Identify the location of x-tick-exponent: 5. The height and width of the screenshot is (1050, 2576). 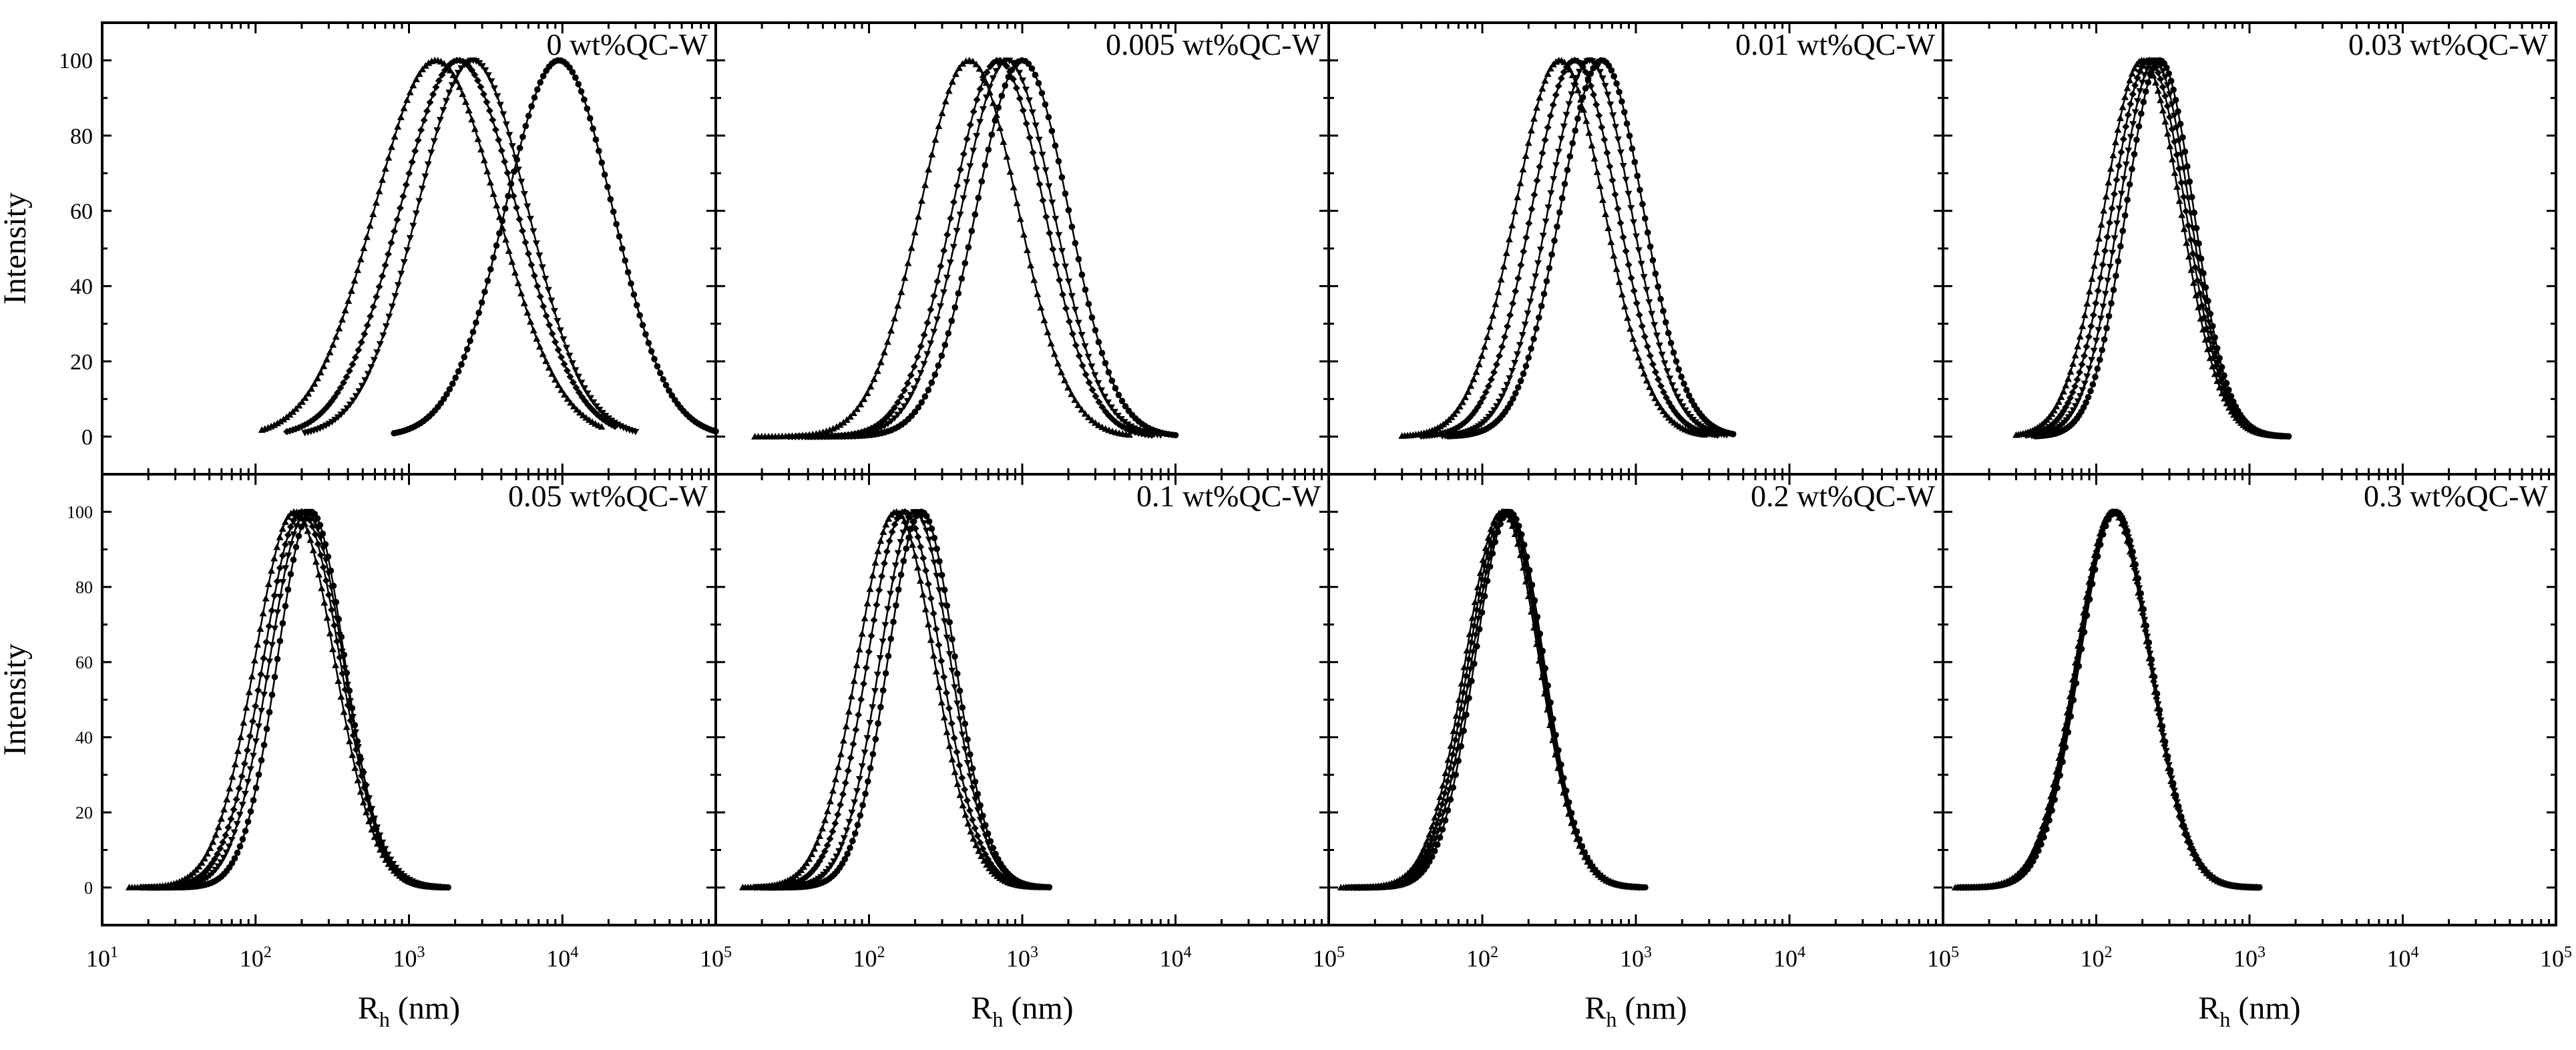
(2568, 952).